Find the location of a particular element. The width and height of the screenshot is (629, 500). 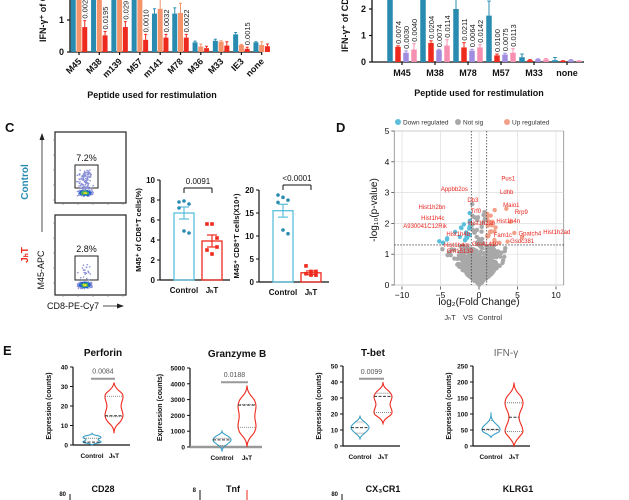

gate-percentage: 2.8% is located at coordinates (86, 249).